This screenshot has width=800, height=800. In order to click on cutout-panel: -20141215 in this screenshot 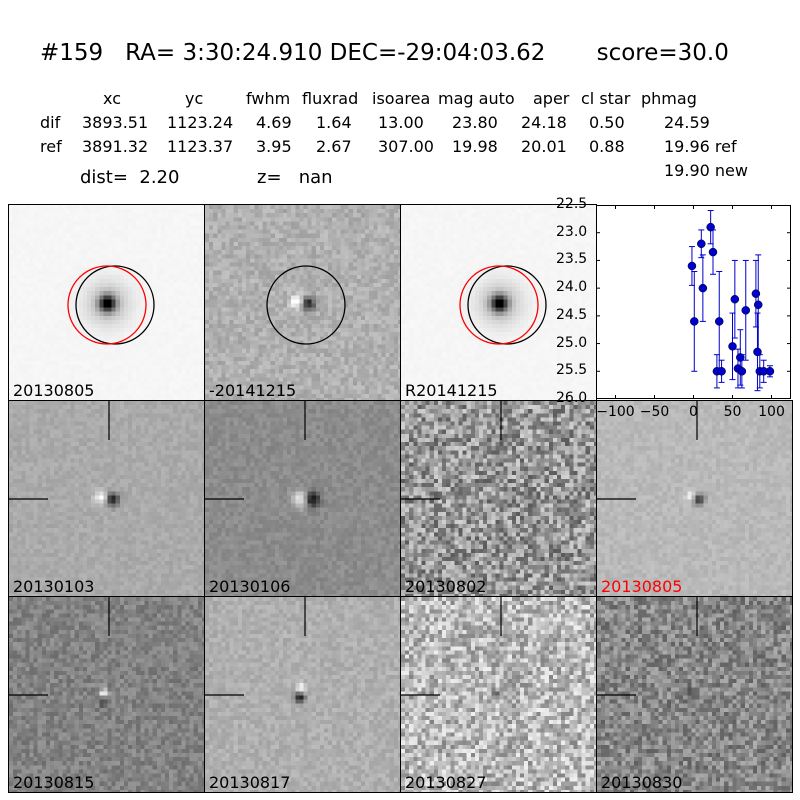, I will do `click(302, 302)`.